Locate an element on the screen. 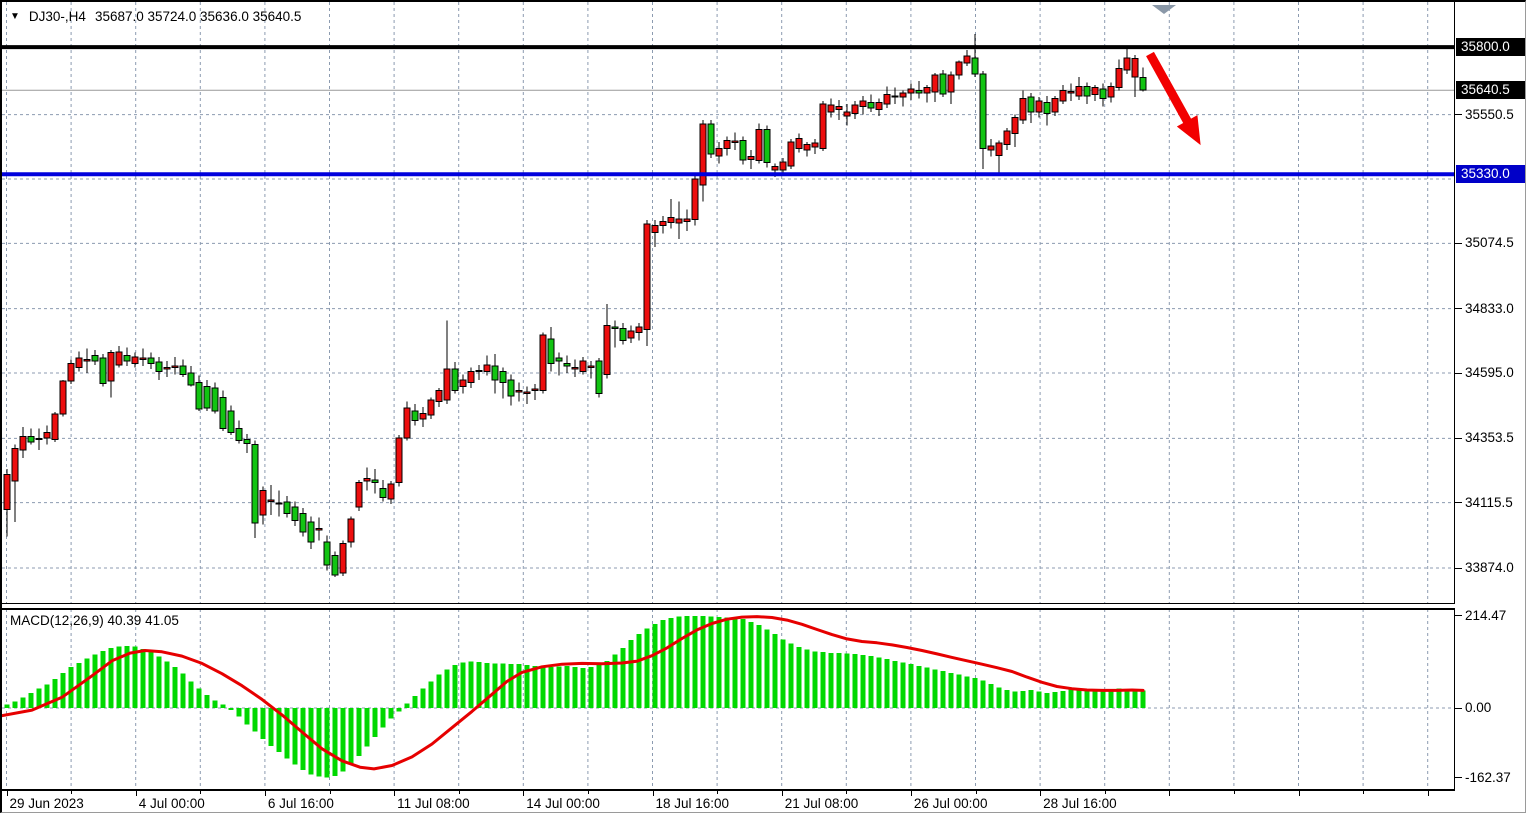  price-tick-label: 35074.5 is located at coordinates (1489, 243).